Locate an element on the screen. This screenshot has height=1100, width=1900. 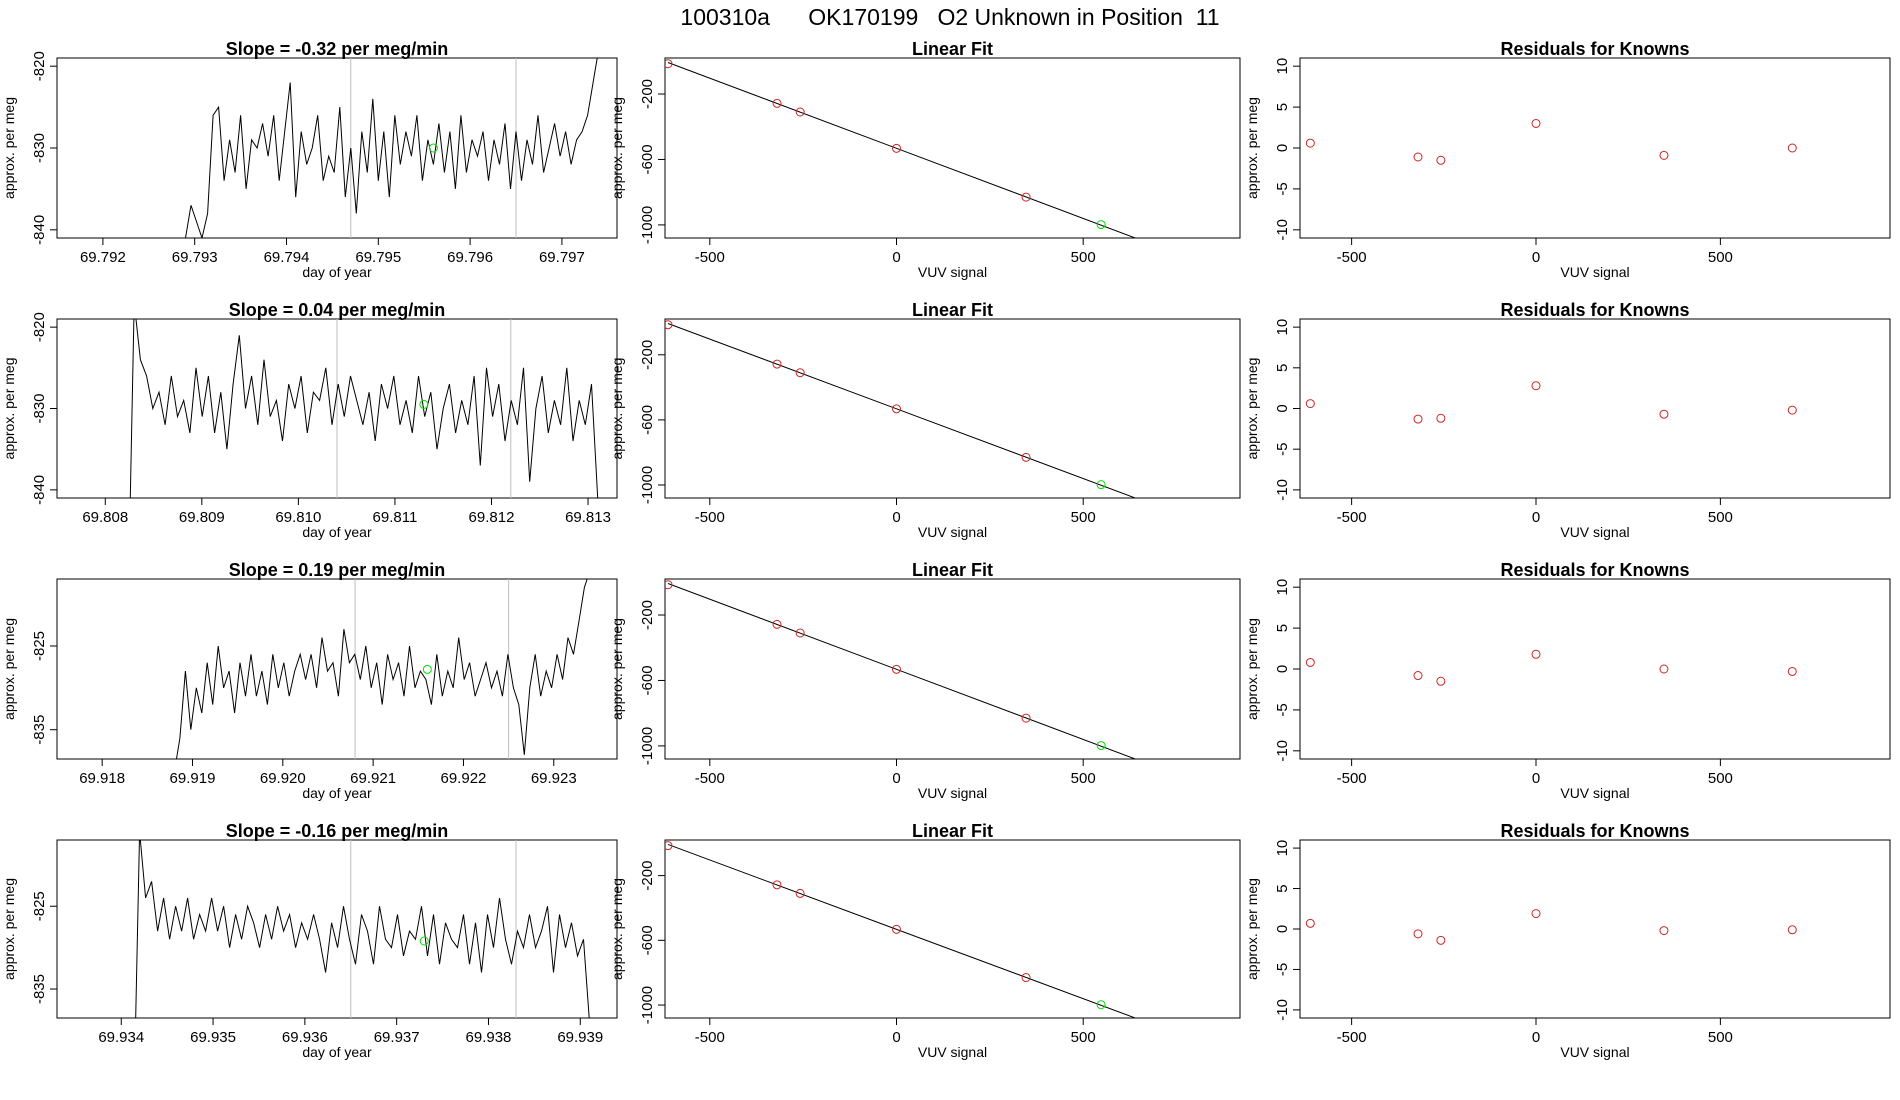
x-tick-label: 69.793 is located at coordinates (195, 257).